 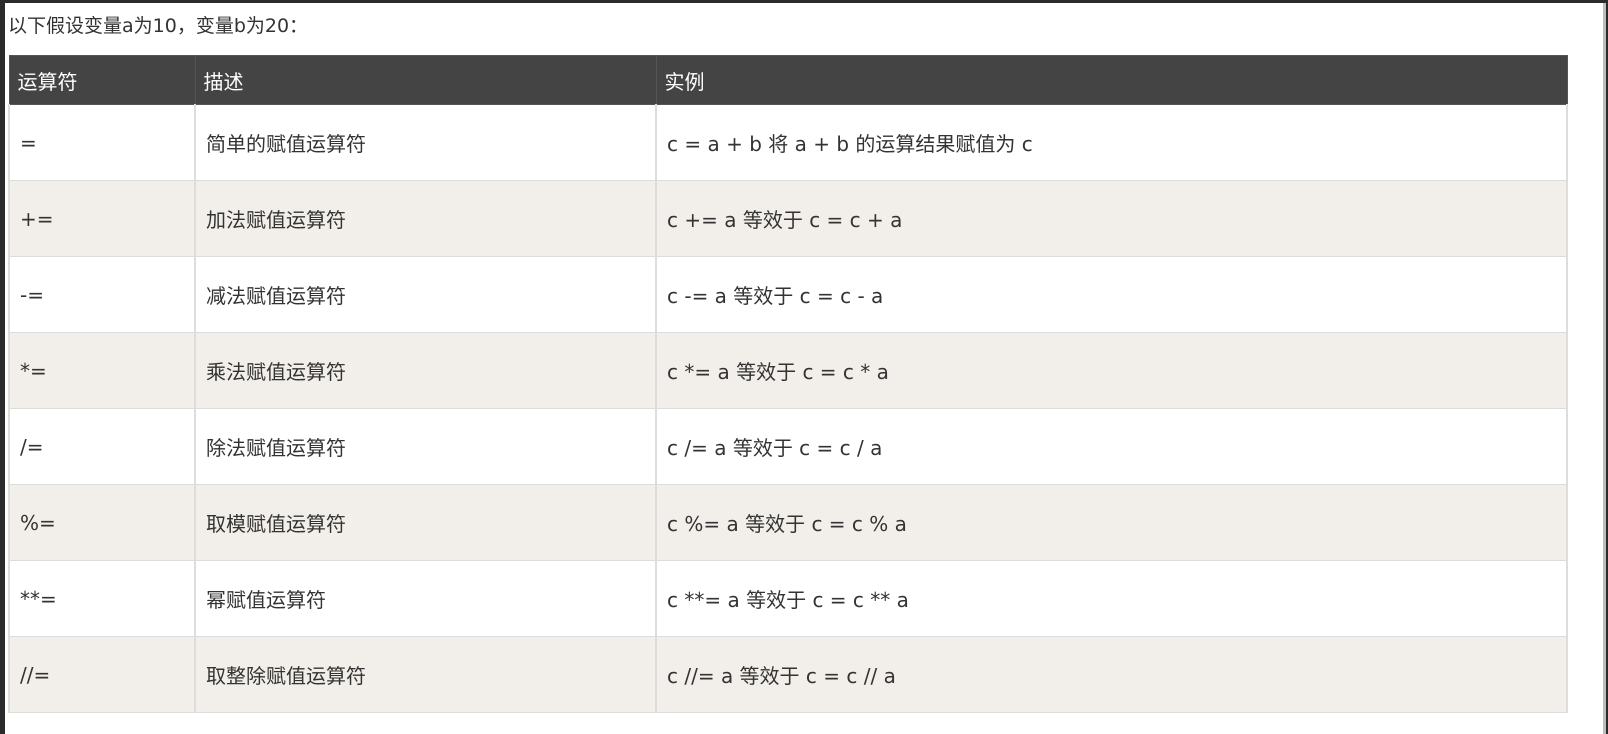 I want to click on description-cell: 取整除赋值运算符, so click(x=425, y=674).